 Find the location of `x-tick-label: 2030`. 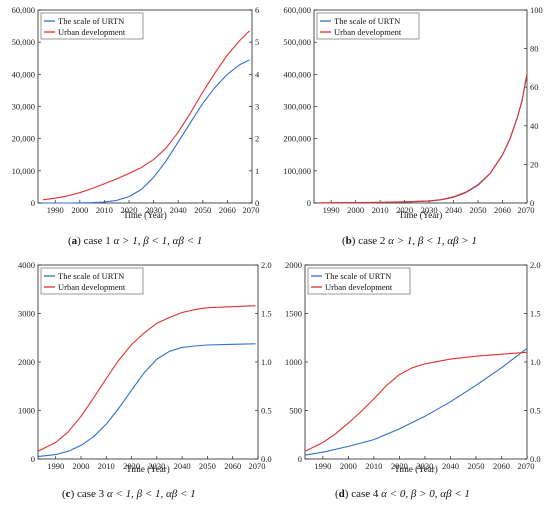

x-tick-label: 2030 is located at coordinates (153, 210).